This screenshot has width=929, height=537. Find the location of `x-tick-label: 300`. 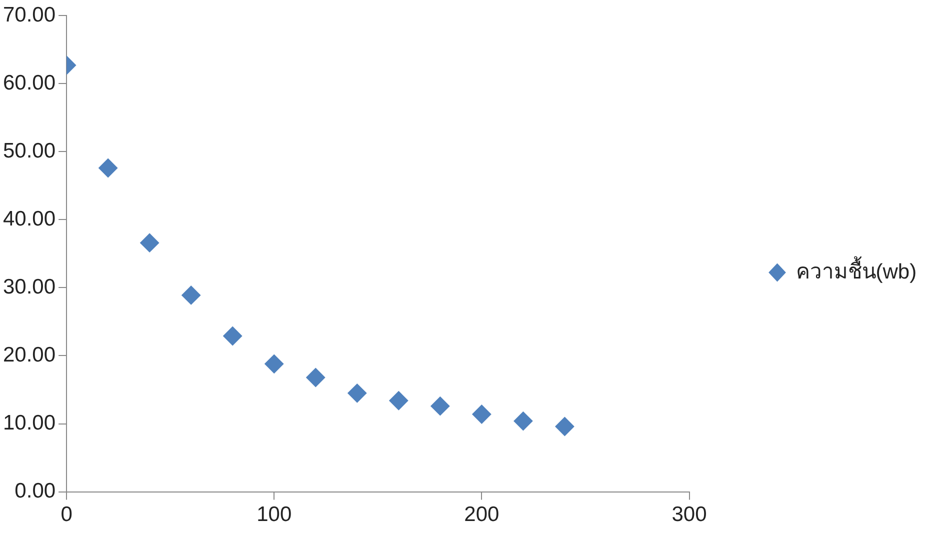

x-tick-label: 300 is located at coordinates (689, 514).